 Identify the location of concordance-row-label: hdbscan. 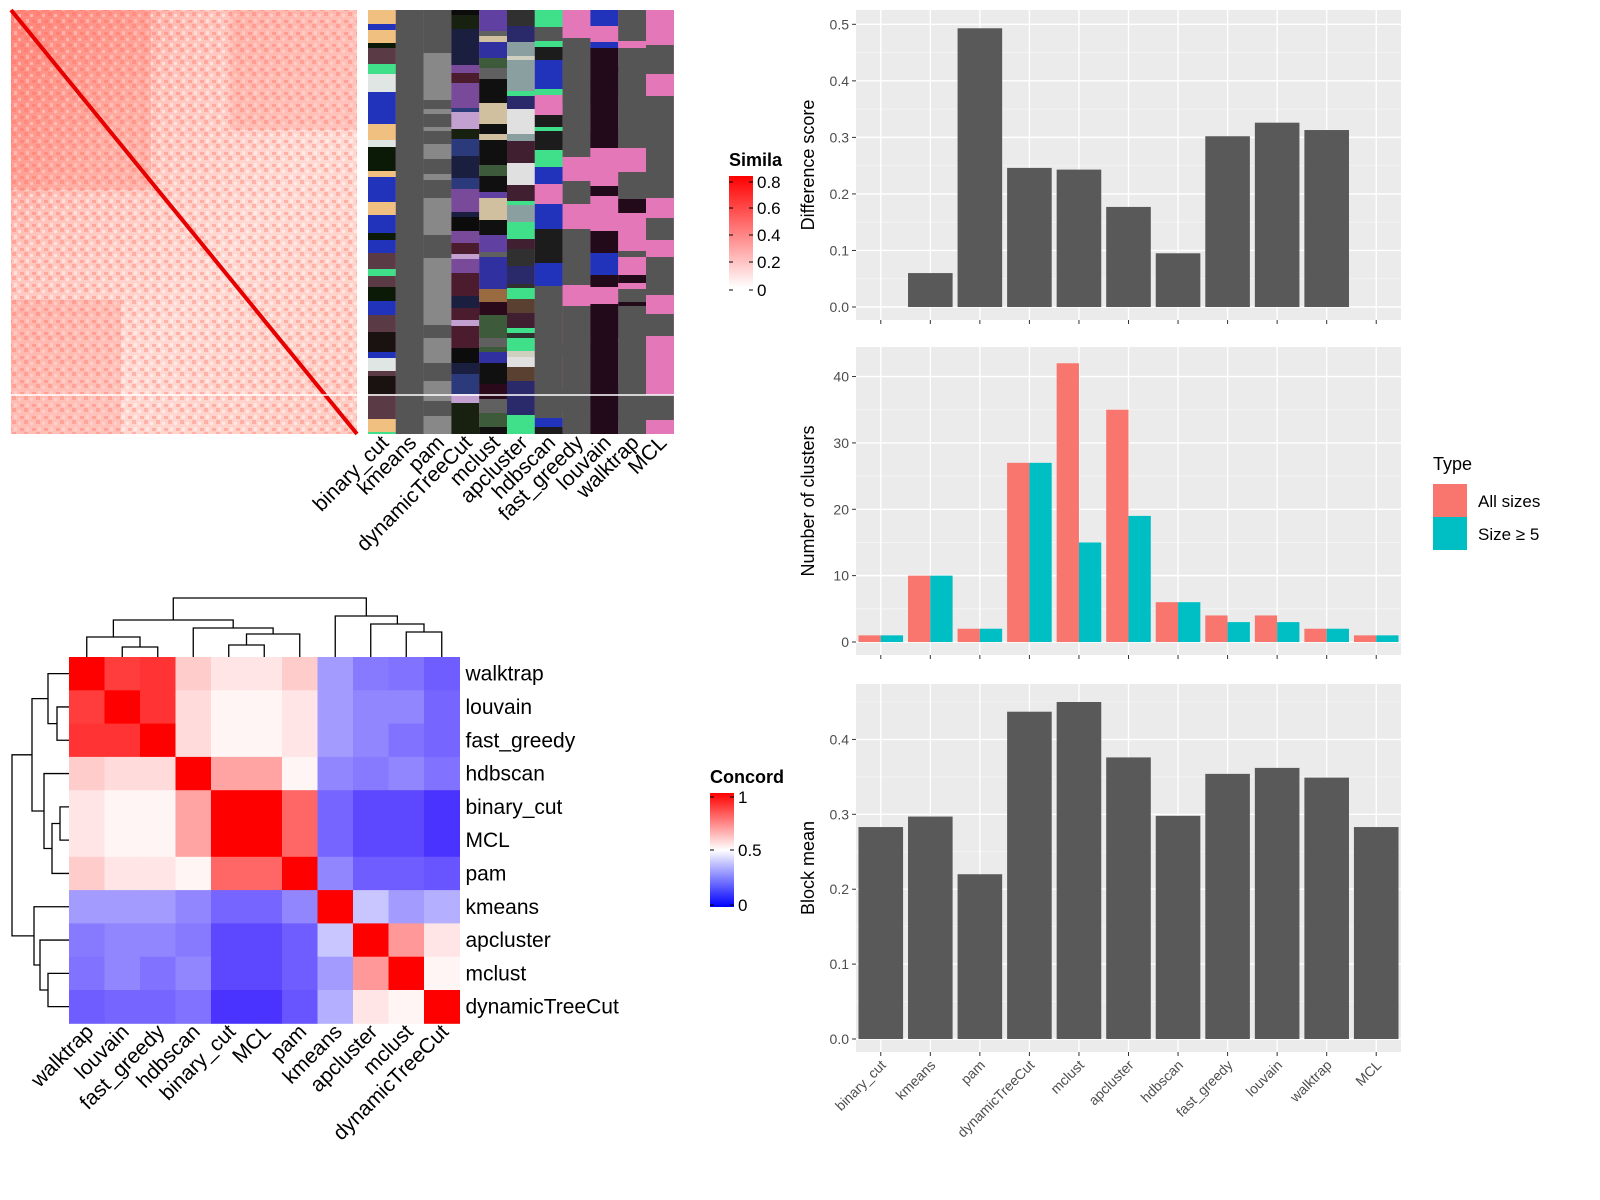
(505, 774).